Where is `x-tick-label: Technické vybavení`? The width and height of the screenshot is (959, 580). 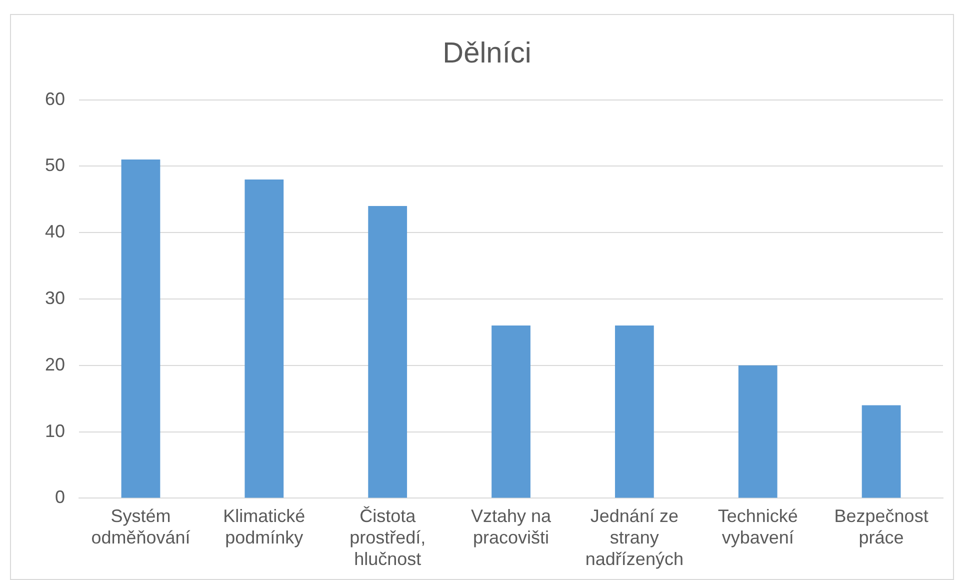 x-tick-label: Technické vybavení is located at coordinates (758, 527).